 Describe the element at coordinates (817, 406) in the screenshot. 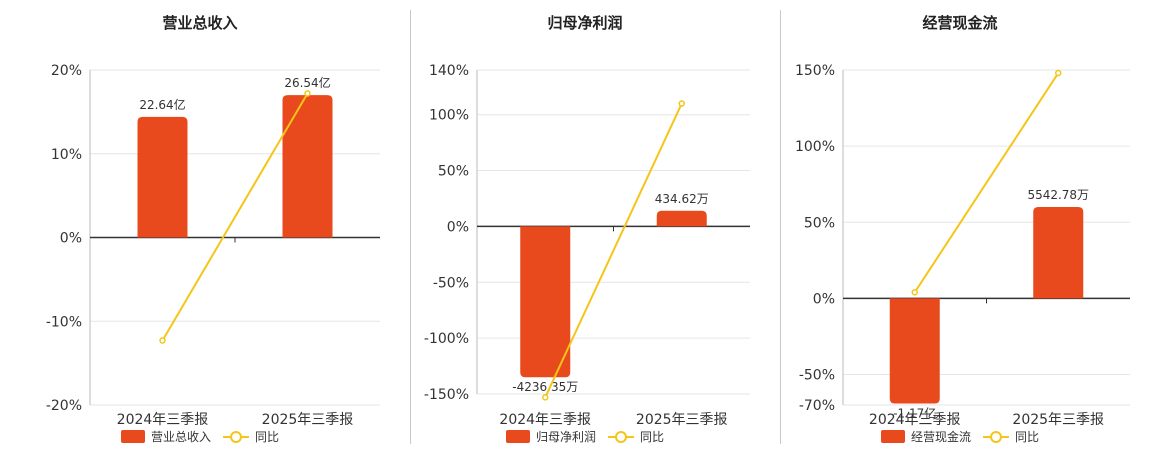

I see `y-tick-label: -70%` at that location.